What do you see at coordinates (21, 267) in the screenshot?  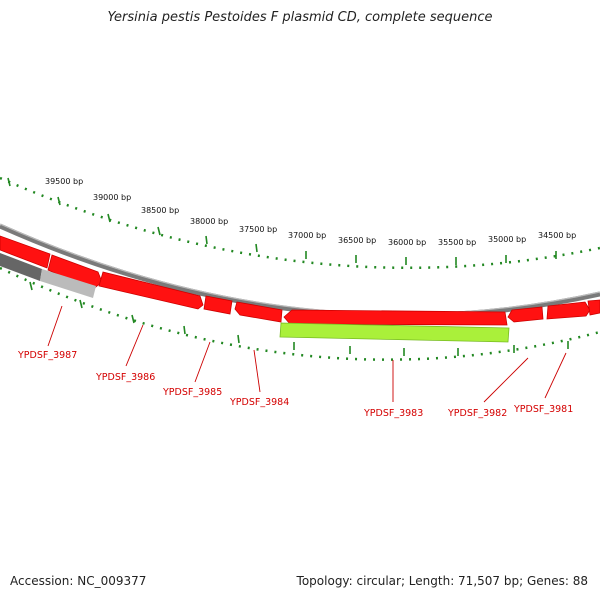 I see `gene-gray-dark` at bounding box center [21, 267].